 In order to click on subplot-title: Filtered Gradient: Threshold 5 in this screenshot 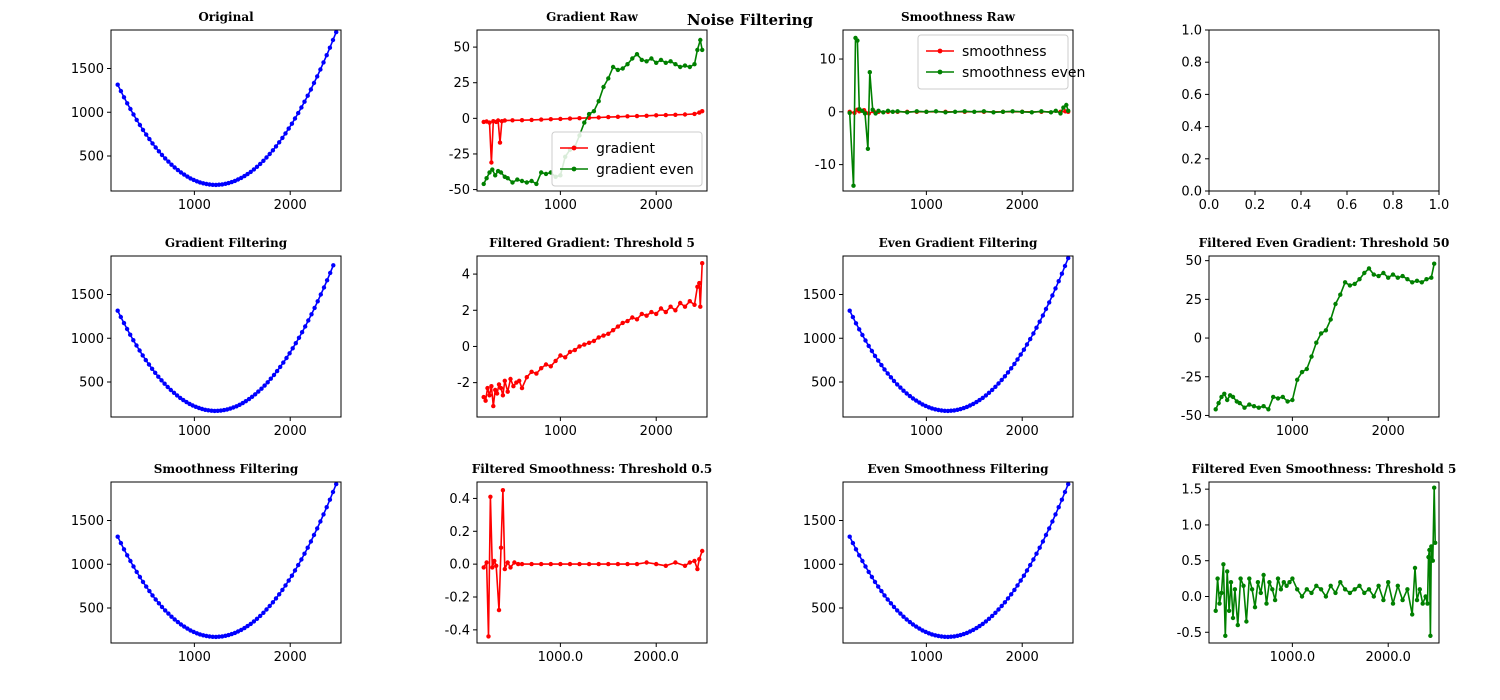, I will do `click(592, 243)`.